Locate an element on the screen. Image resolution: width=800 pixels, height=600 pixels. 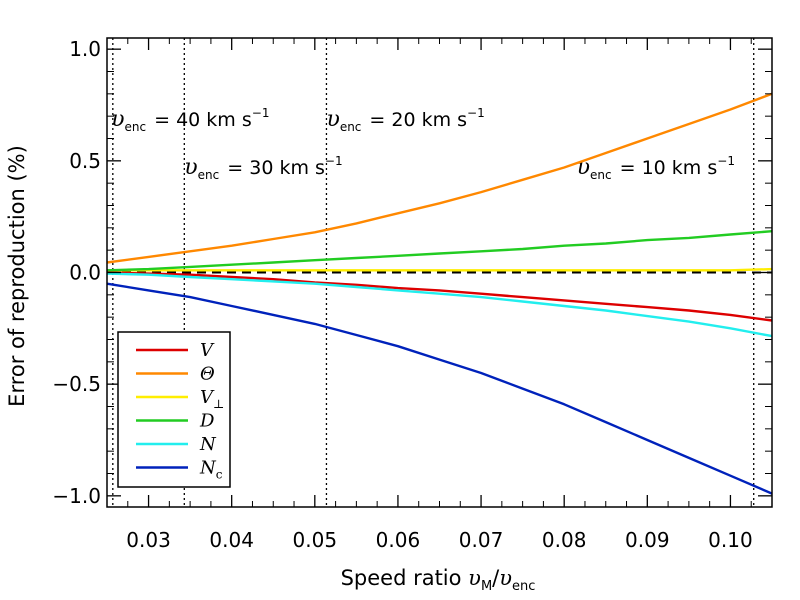
y-tick-label: −0.5 is located at coordinates (76, 384).